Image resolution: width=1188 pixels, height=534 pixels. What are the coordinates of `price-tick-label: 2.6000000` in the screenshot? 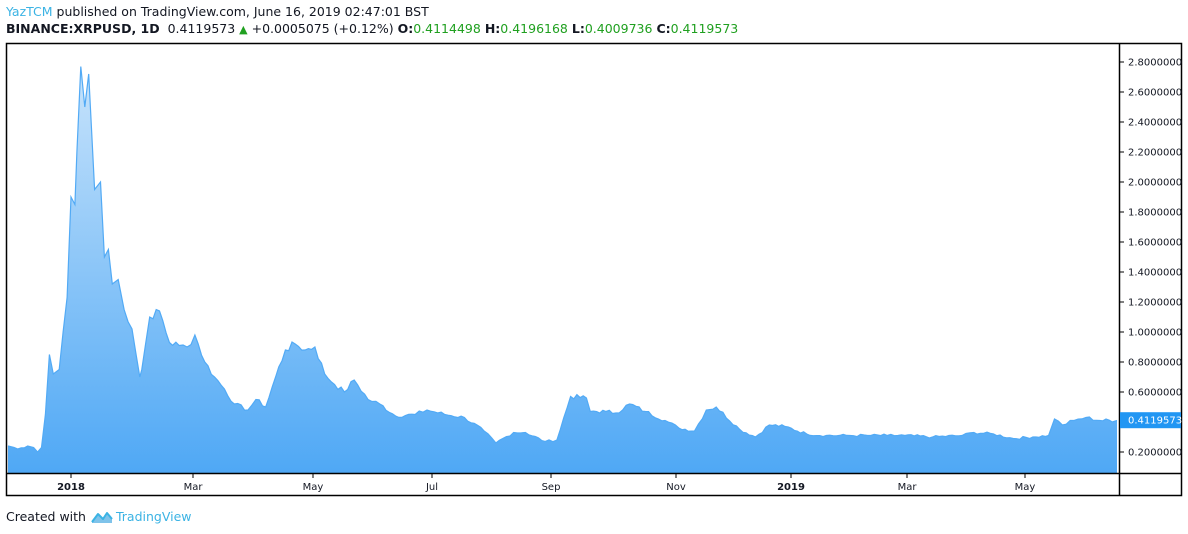 It's located at (1155, 93).